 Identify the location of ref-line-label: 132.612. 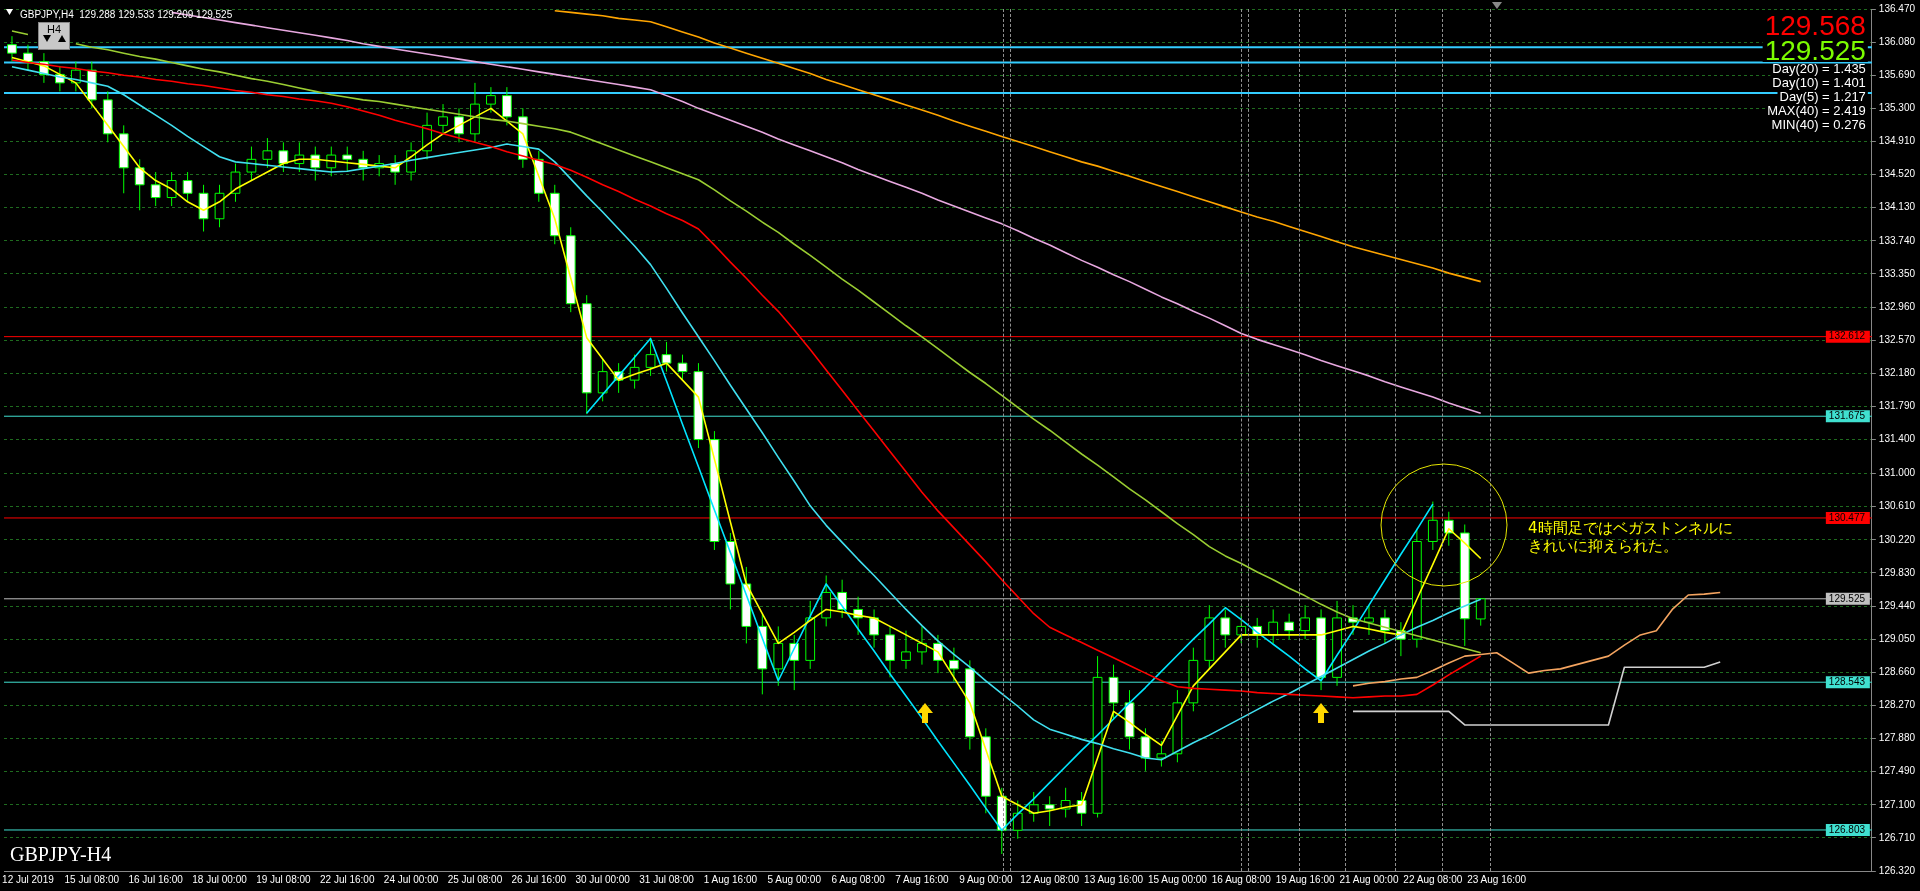
(1847, 336).